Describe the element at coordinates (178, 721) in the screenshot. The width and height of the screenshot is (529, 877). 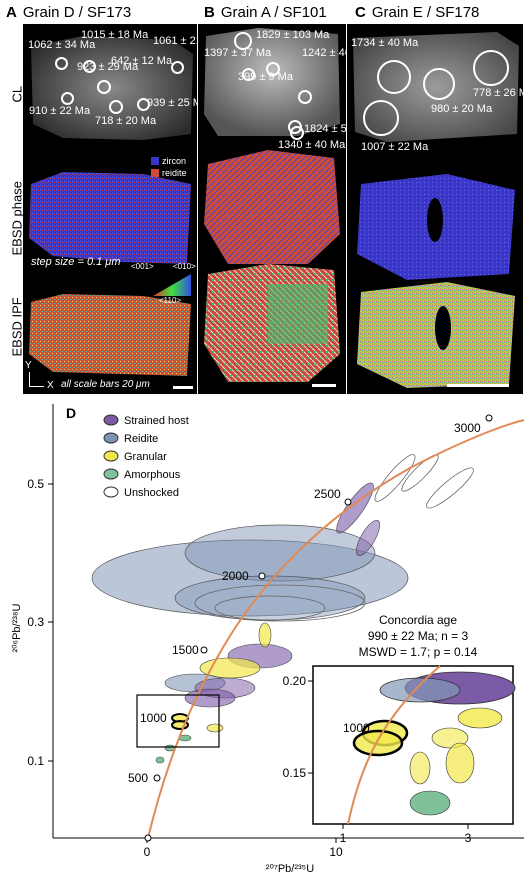
I see `inset-region-box` at that location.